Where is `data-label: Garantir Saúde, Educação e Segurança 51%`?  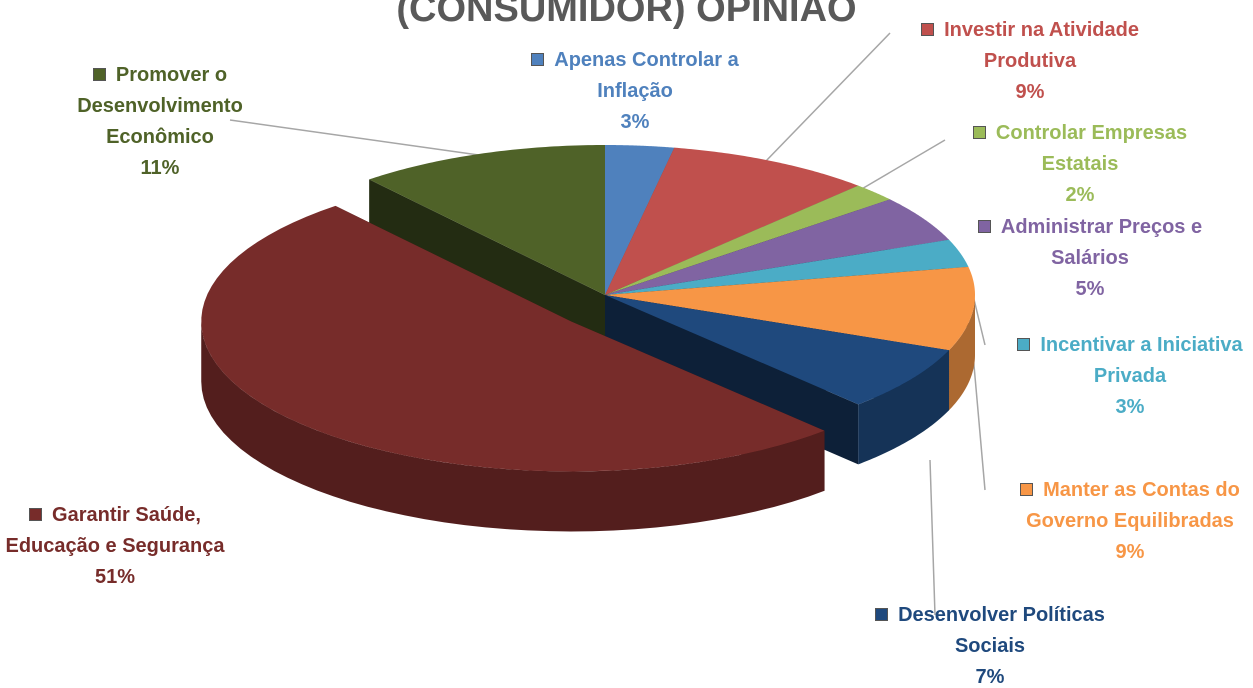 data-label: Garantir Saúde, Educação e Segurança 51% is located at coordinates (115, 546).